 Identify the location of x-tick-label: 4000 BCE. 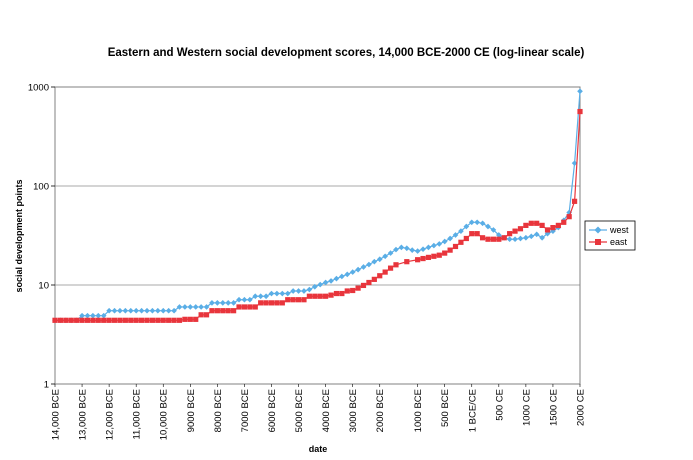
(326, 410).